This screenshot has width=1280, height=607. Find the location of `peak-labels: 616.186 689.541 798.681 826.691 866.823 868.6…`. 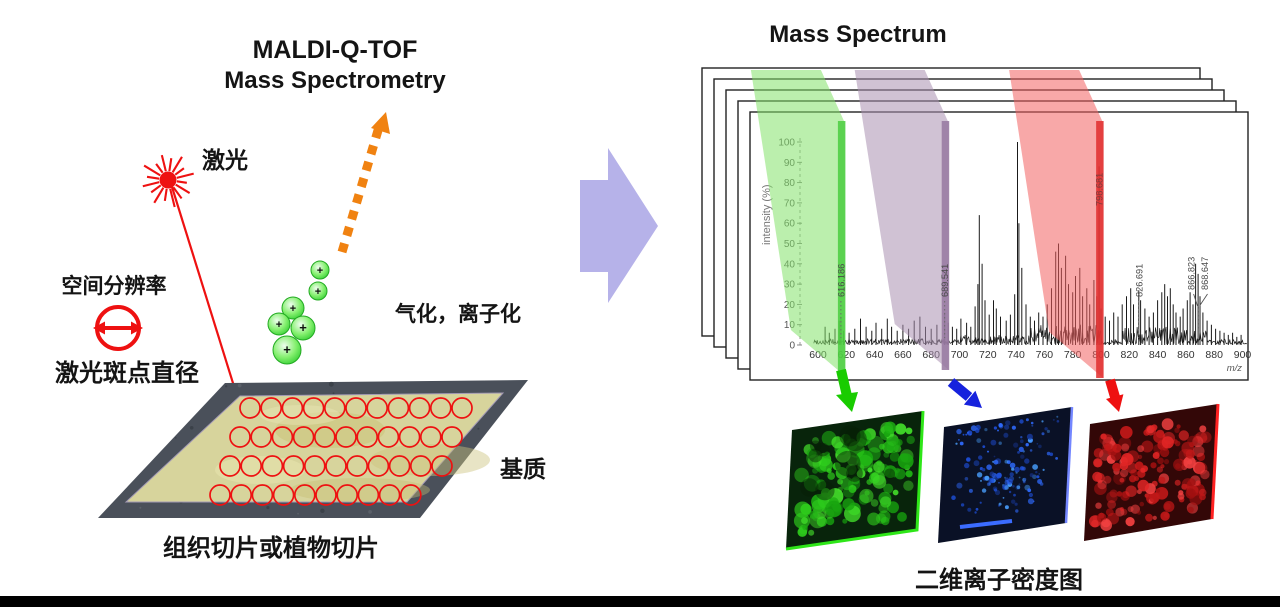

peak-labels: 616.186 689.541 798.681 826.691 866.823 868.6… is located at coordinates (1023, 255).